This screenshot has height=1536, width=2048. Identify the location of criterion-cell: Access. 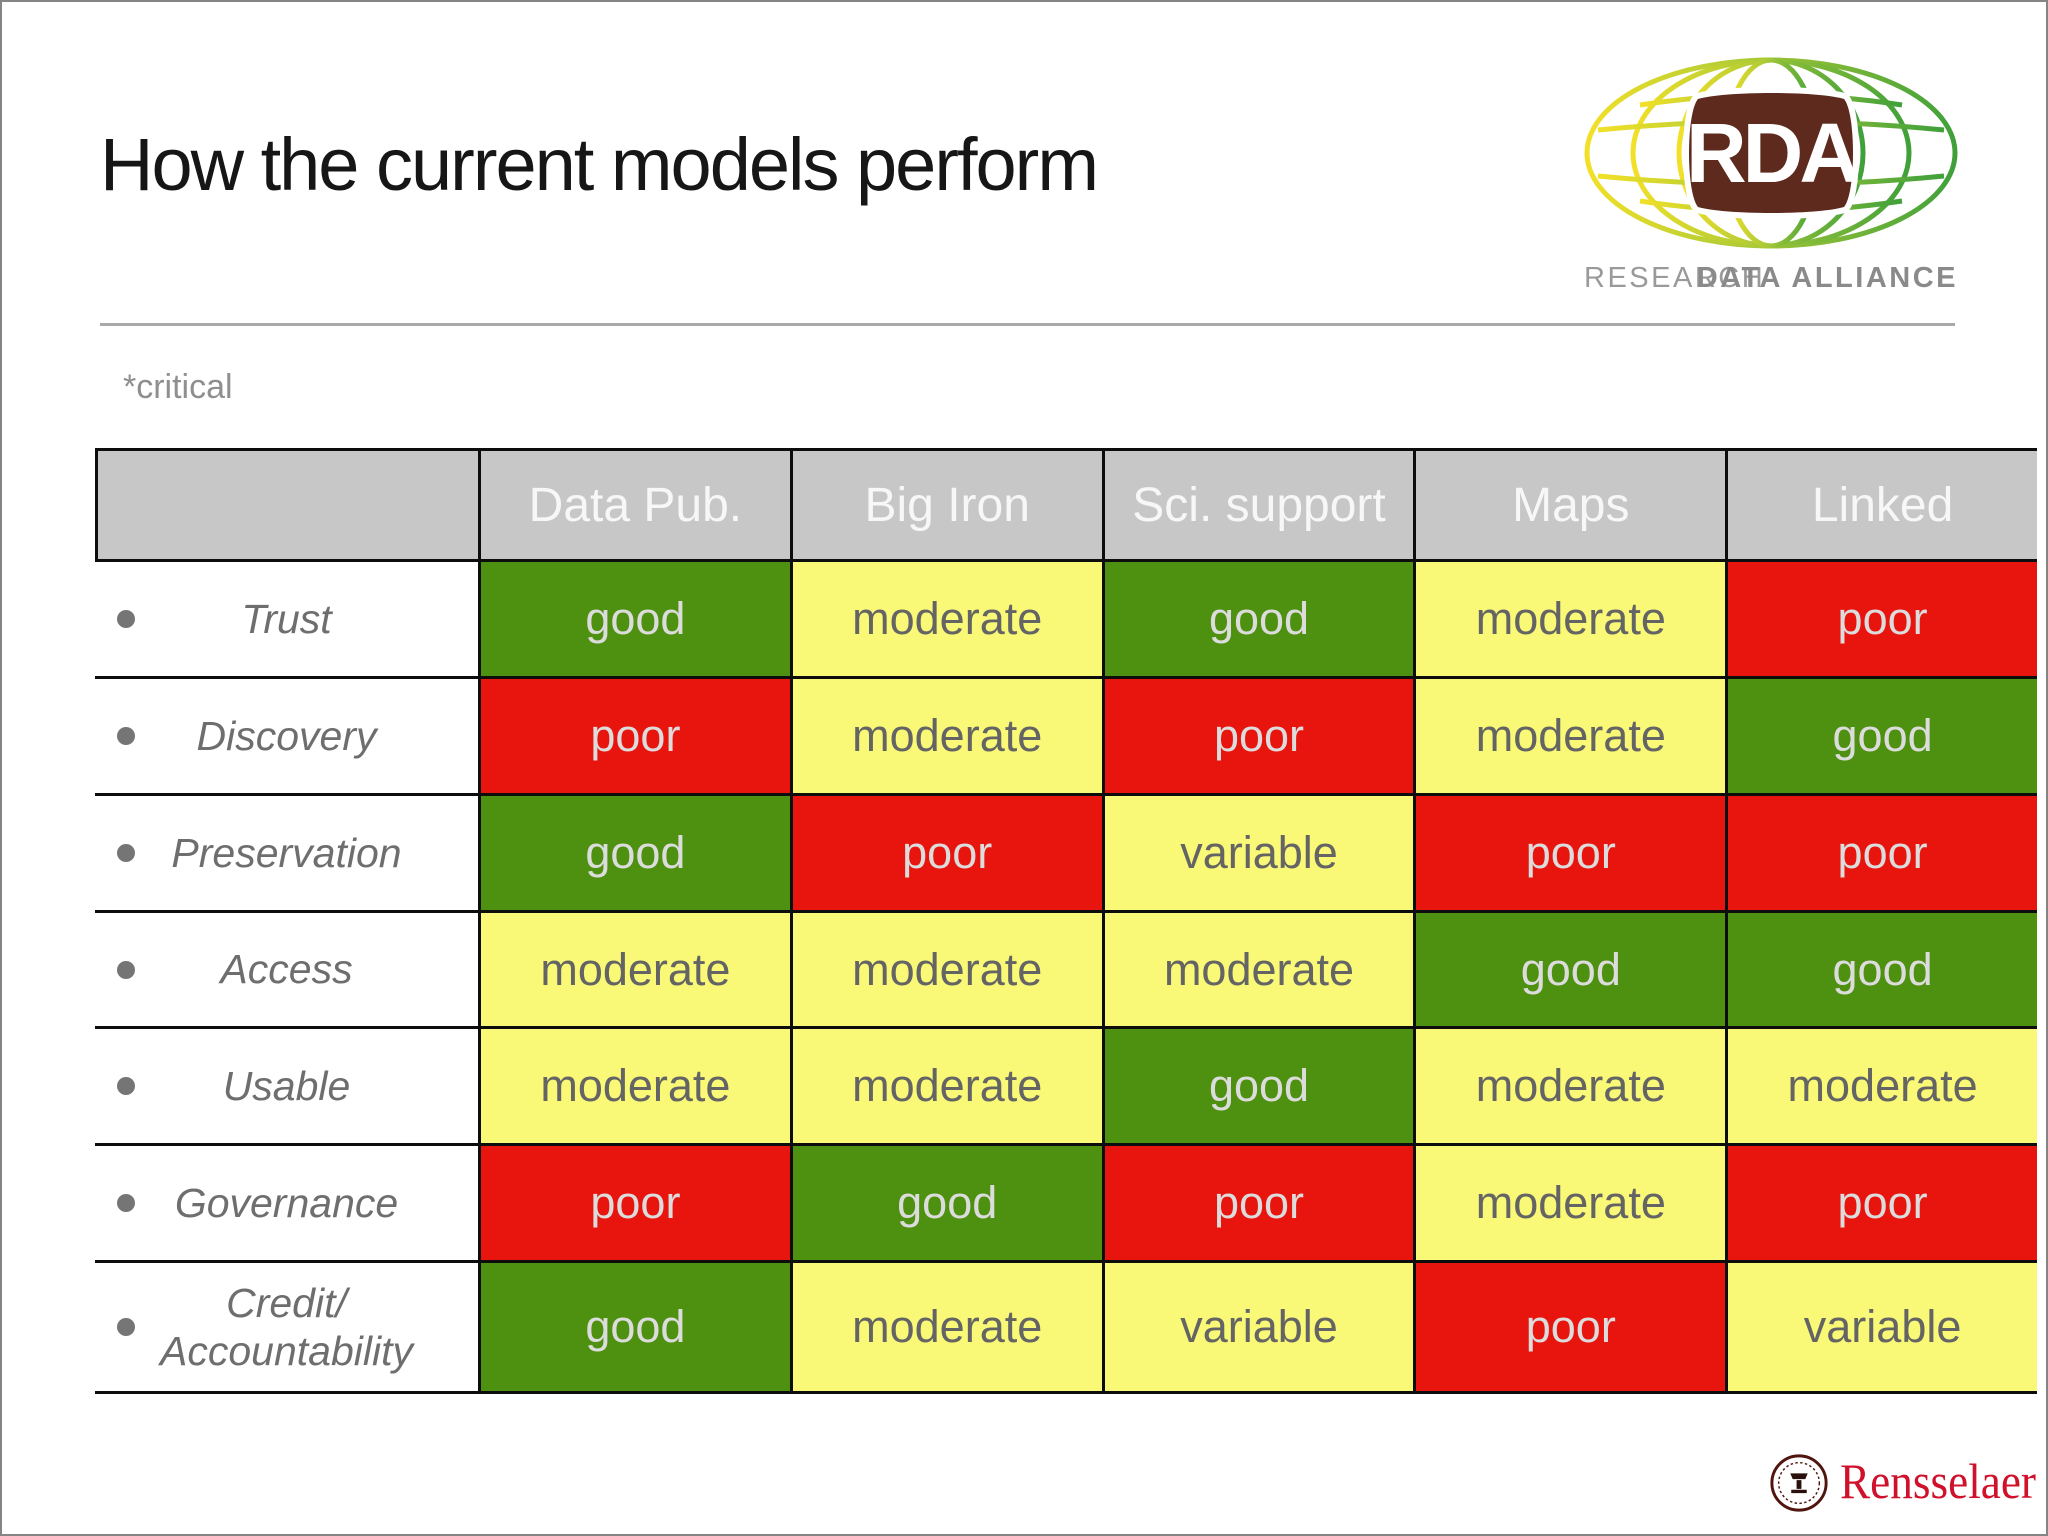
(286, 968).